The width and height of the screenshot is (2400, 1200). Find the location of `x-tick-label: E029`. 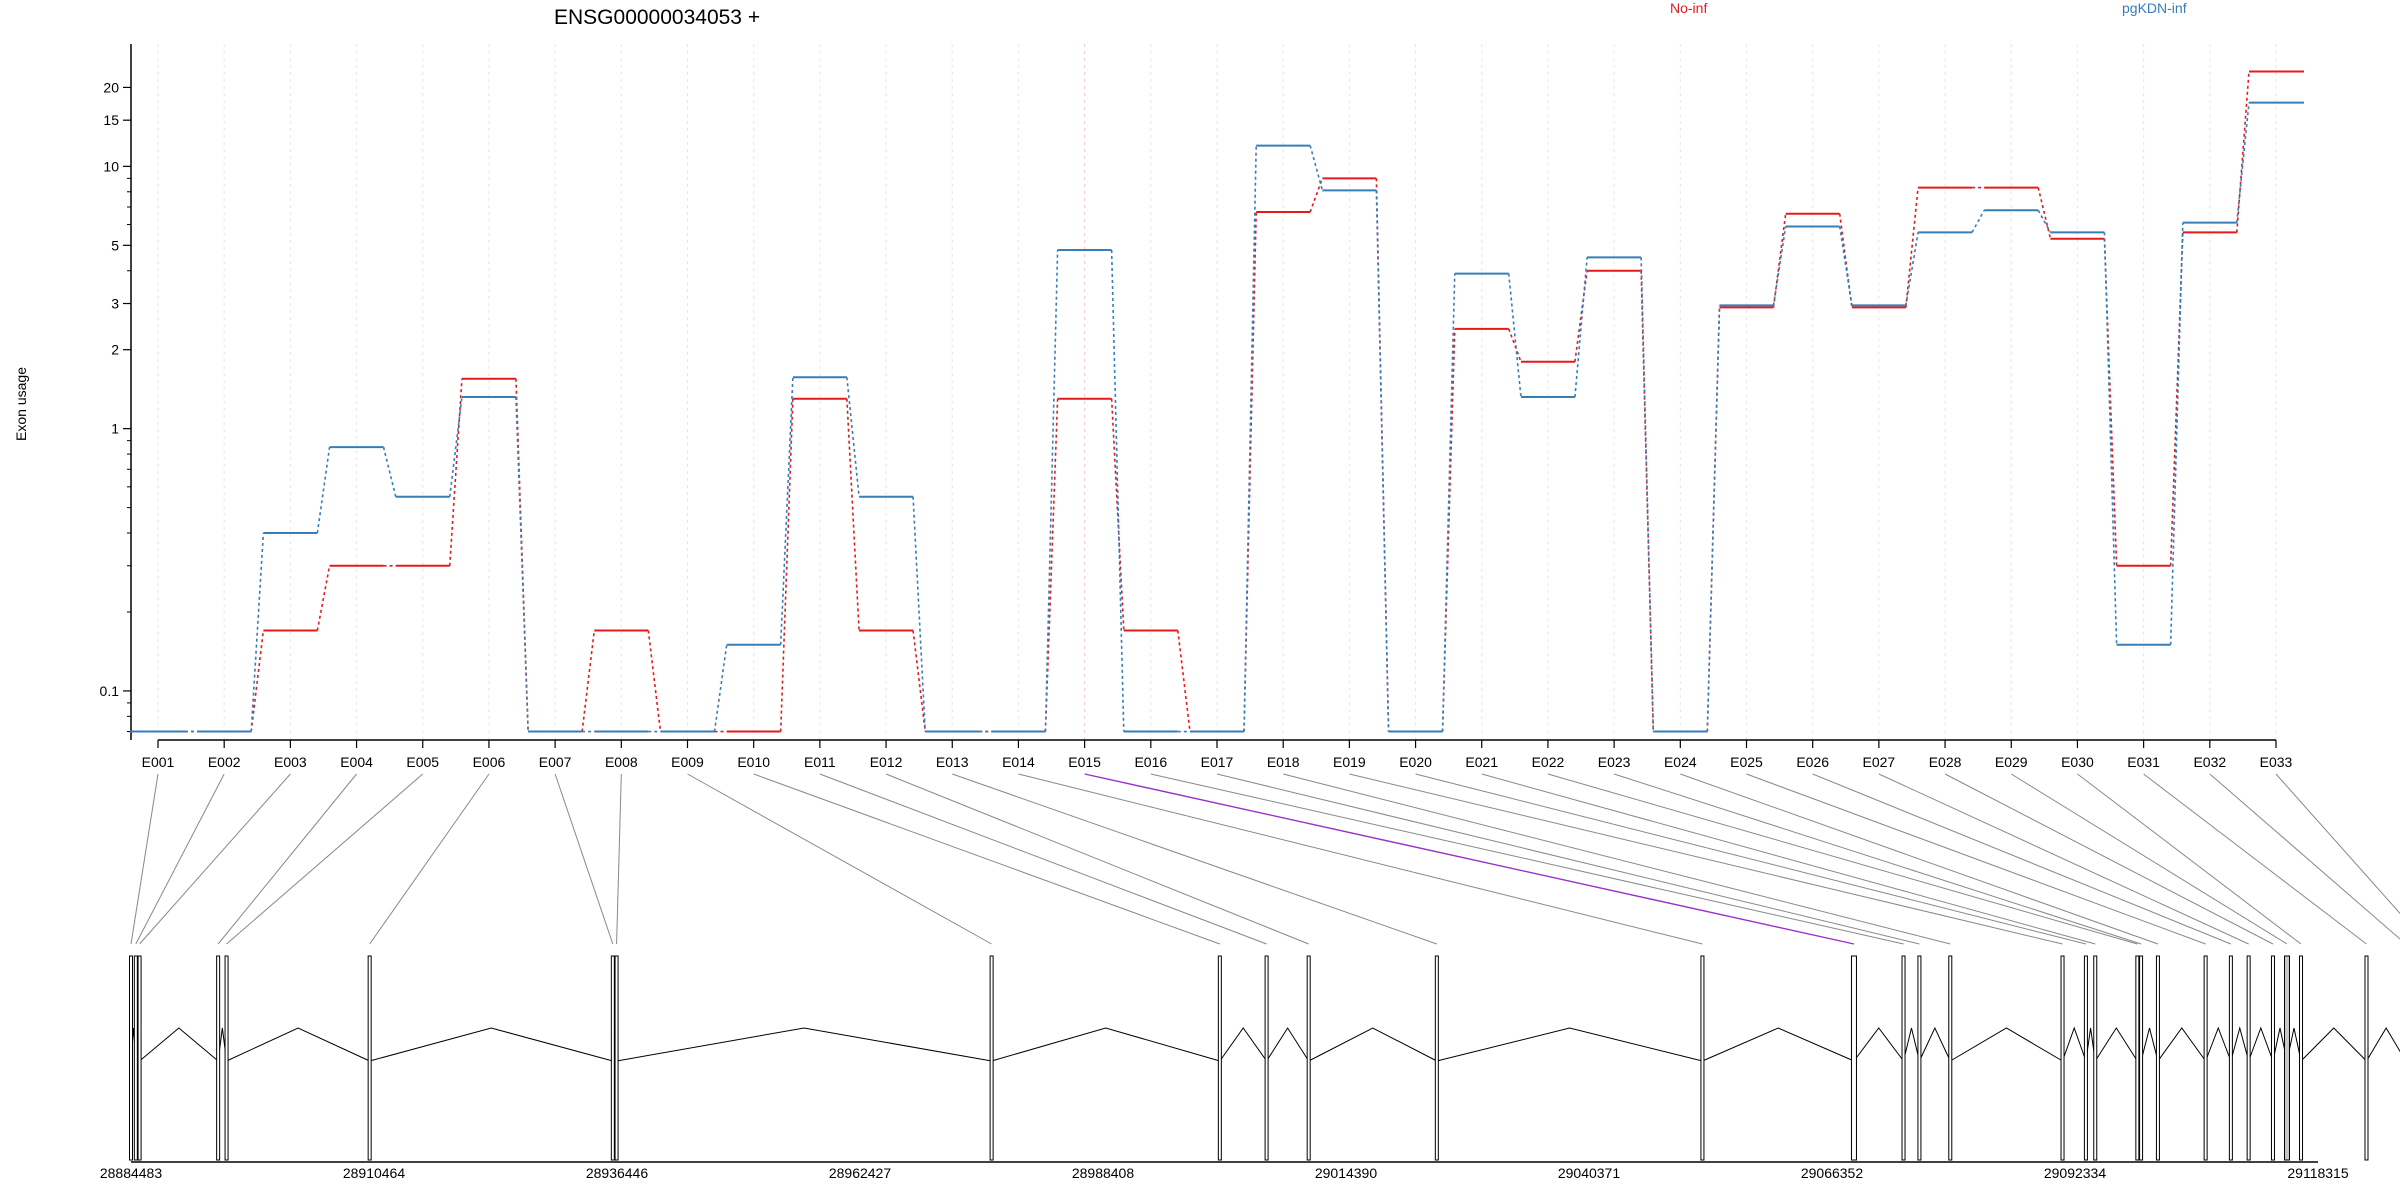

x-tick-label: E029 is located at coordinates (2011, 762).